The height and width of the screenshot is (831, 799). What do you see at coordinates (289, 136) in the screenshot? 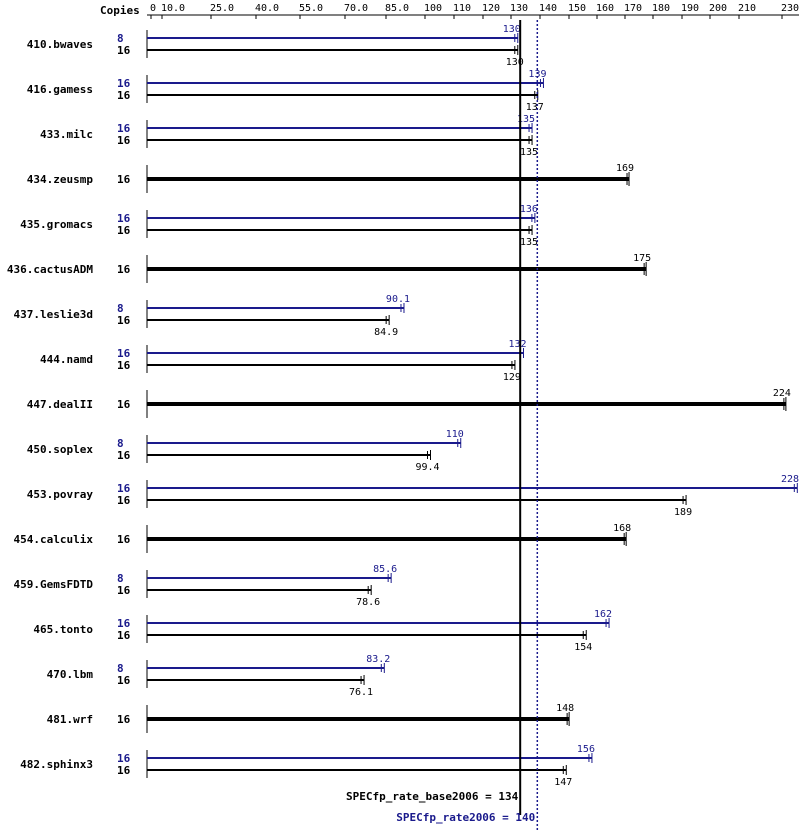
I see `benchmark-row: 433.milc 16 135 16 135` at bounding box center [289, 136].